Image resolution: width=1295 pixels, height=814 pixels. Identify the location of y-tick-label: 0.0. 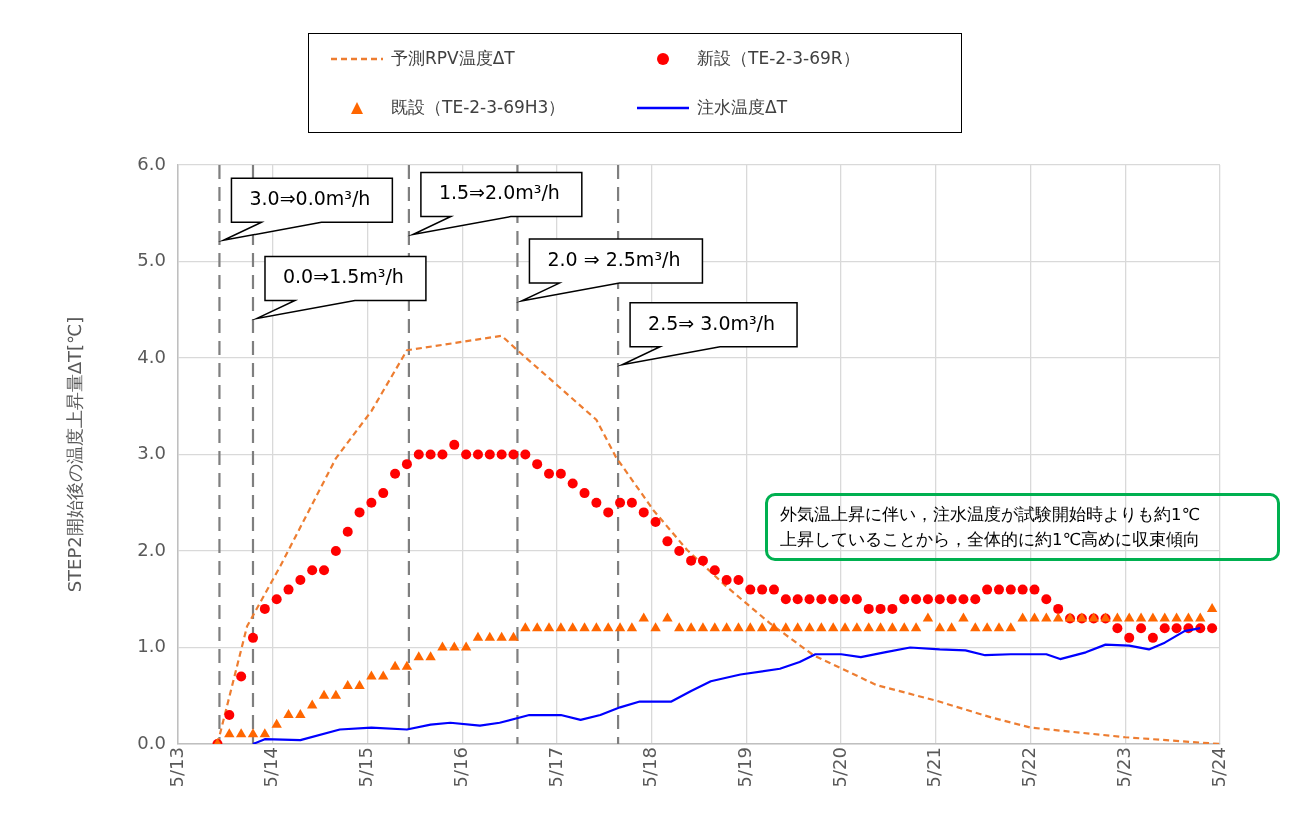
(151, 742).